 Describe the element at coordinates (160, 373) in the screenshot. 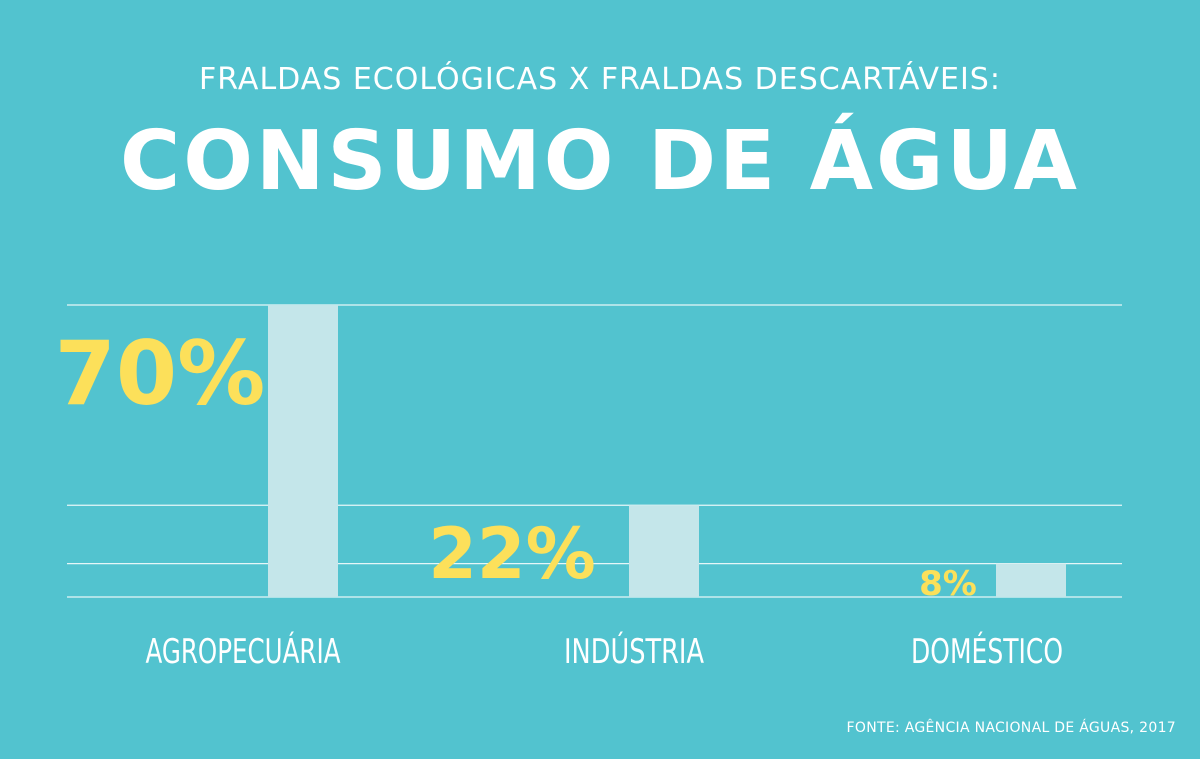

I see `data-label: 70%` at that location.